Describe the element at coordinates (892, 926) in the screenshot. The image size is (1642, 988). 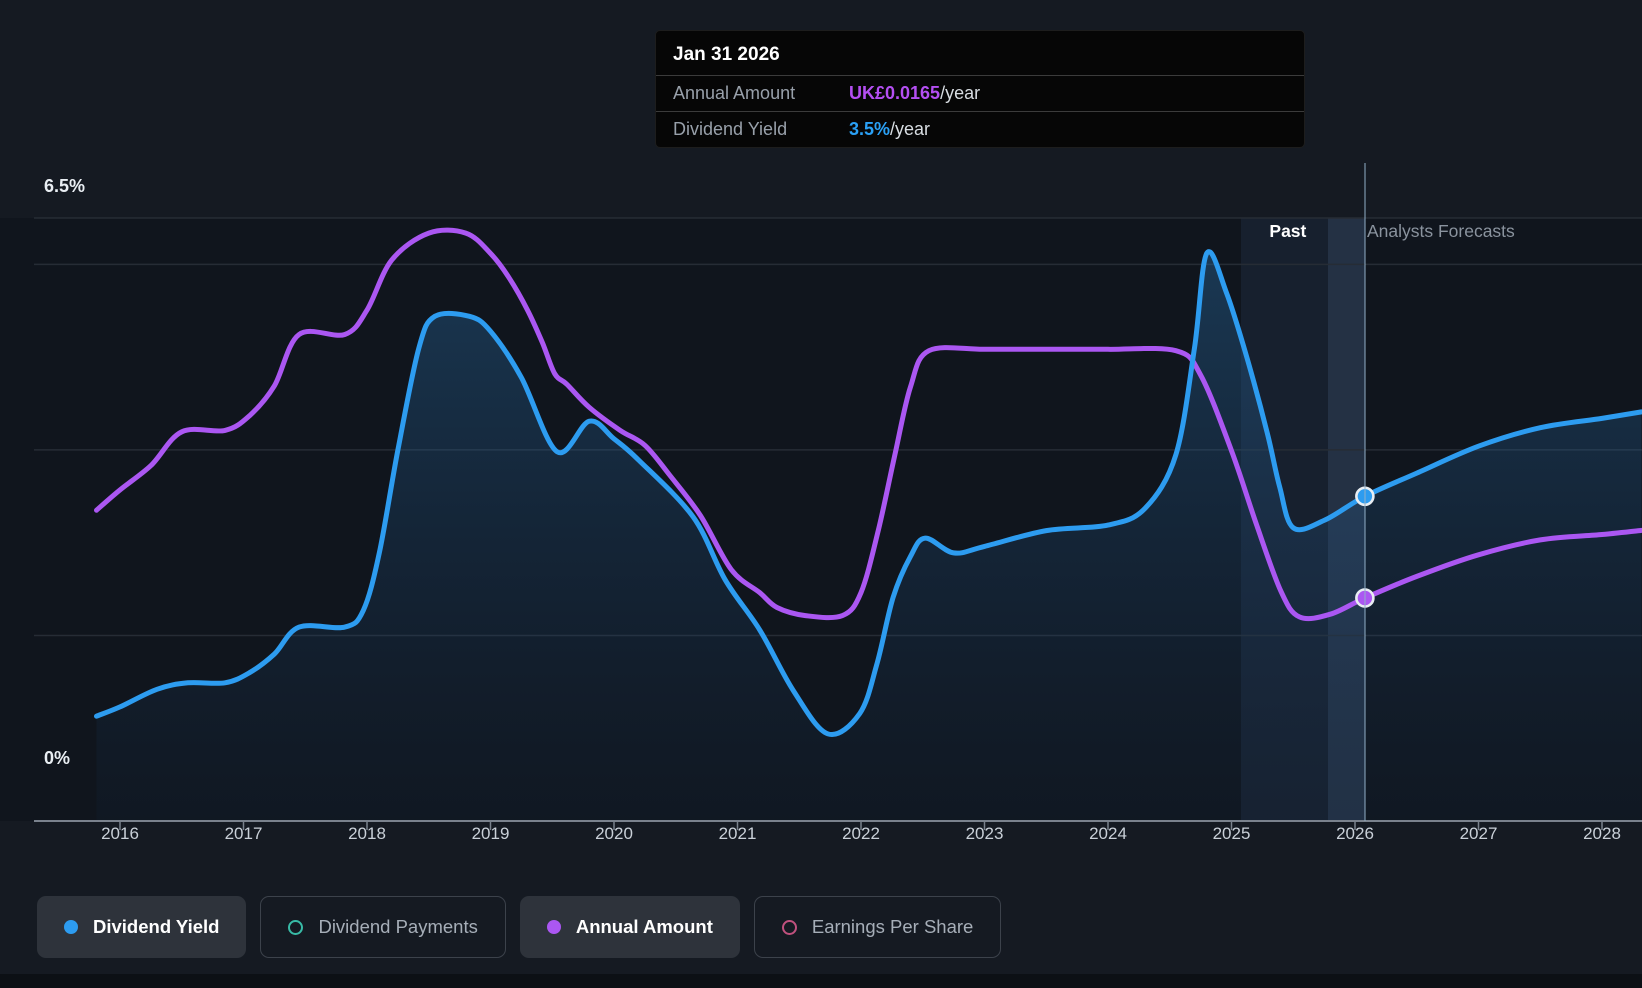
I see `legend-earnings-per-share-label: Earnings Per Share` at that location.